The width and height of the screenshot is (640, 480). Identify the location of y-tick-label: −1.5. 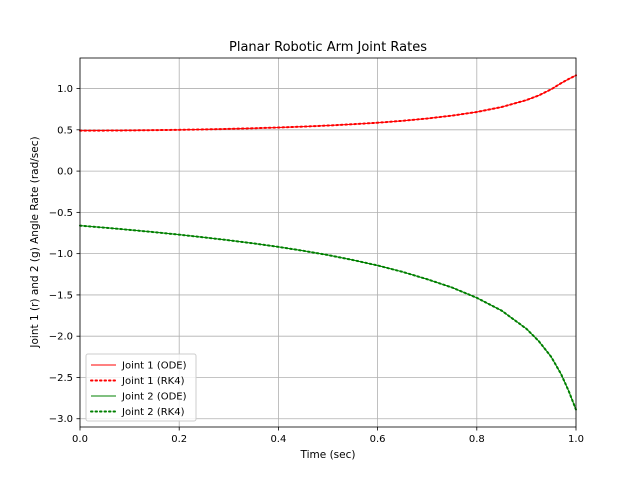
(61, 295).